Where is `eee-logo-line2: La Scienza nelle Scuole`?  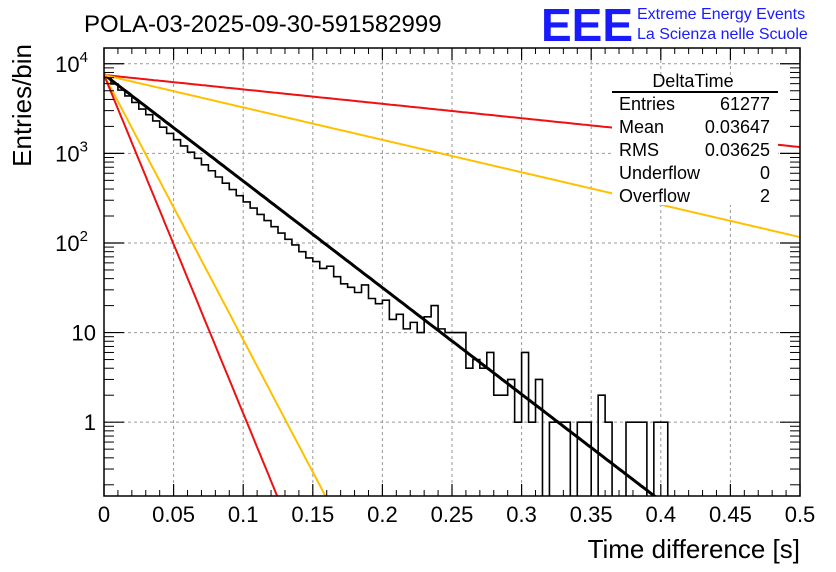 eee-logo-line2: La Scienza nelle Scuole is located at coordinates (722, 34).